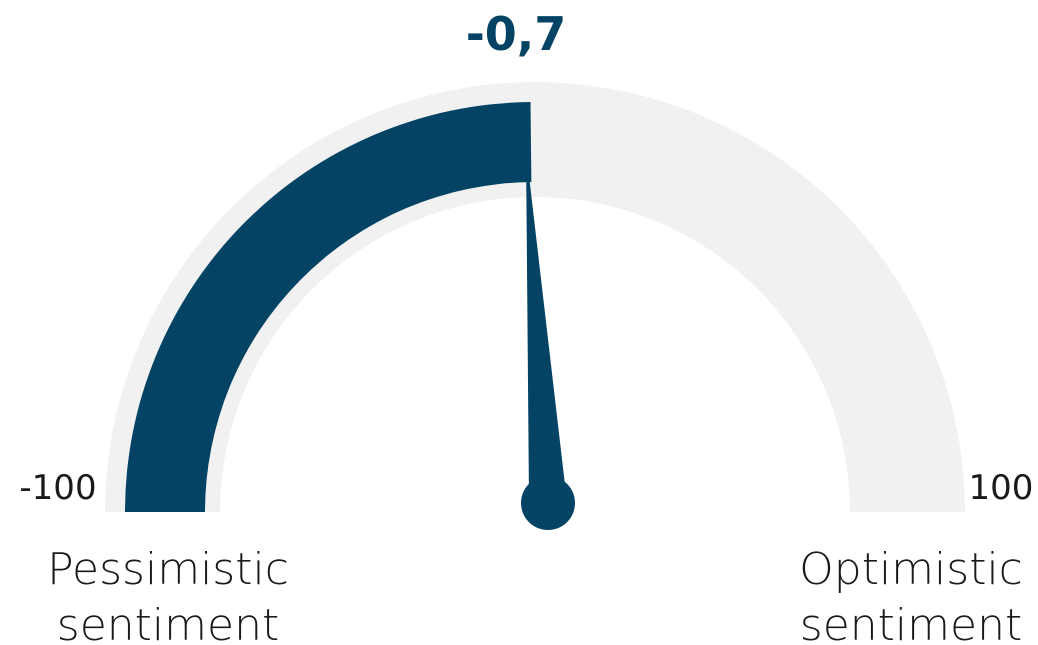 This screenshot has height=645, width=1038. I want to click on optimistic-caption-line-1: Optimistic, so click(911, 569).